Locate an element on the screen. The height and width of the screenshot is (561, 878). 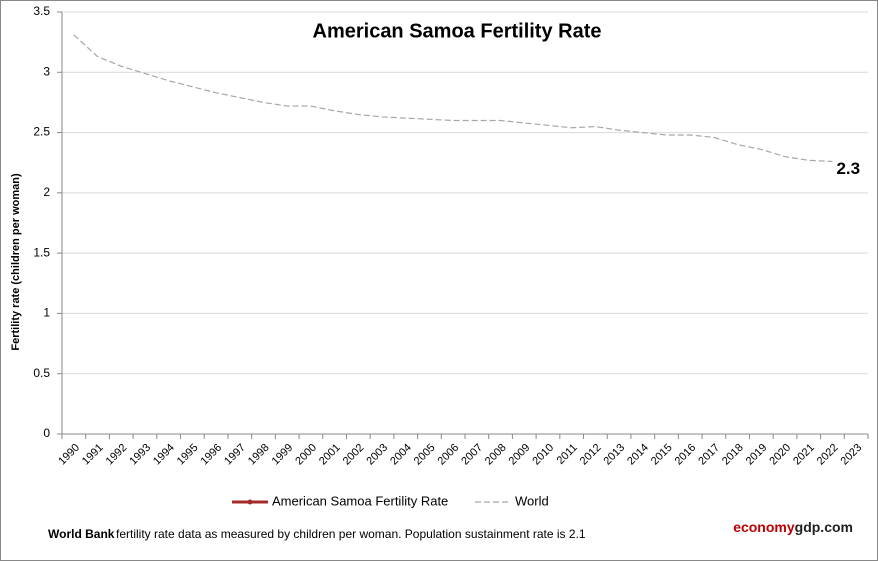
legend-label: World is located at coordinates (532, 500).